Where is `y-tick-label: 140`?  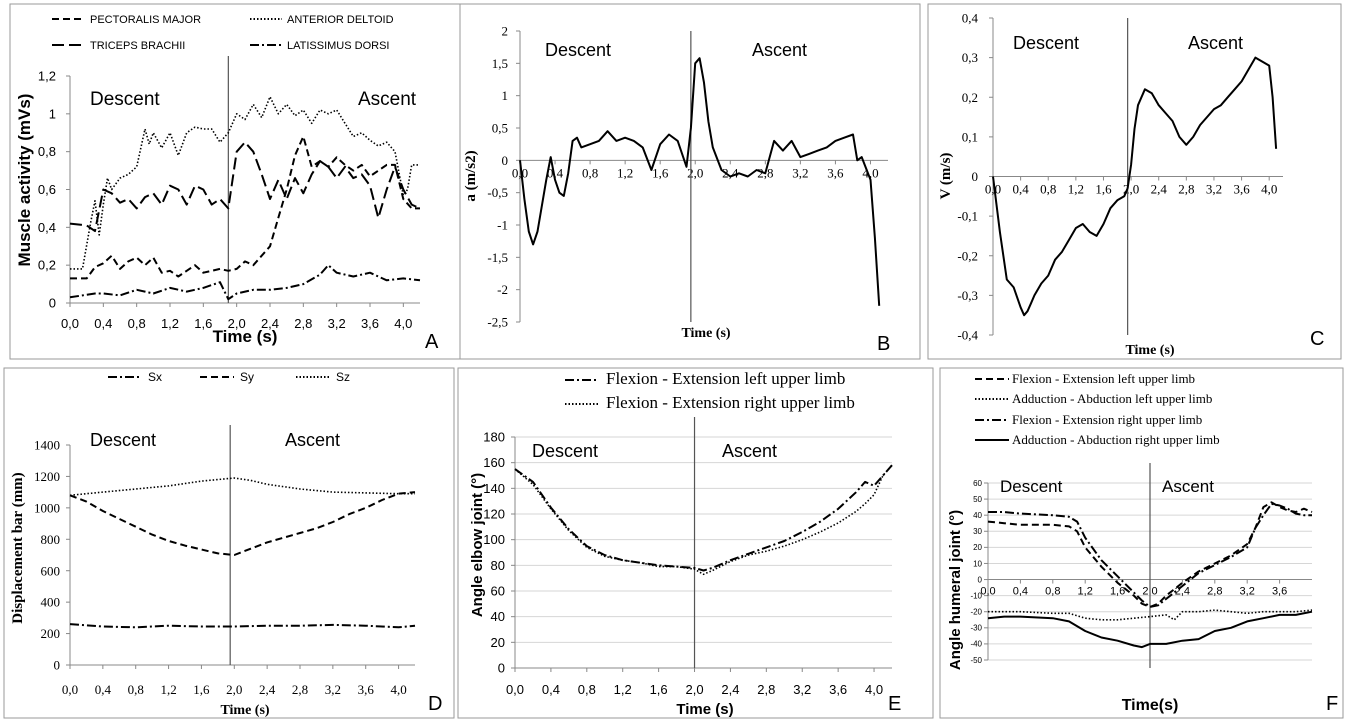 y-tick-label: 140 is located at coordinates (494, 488).